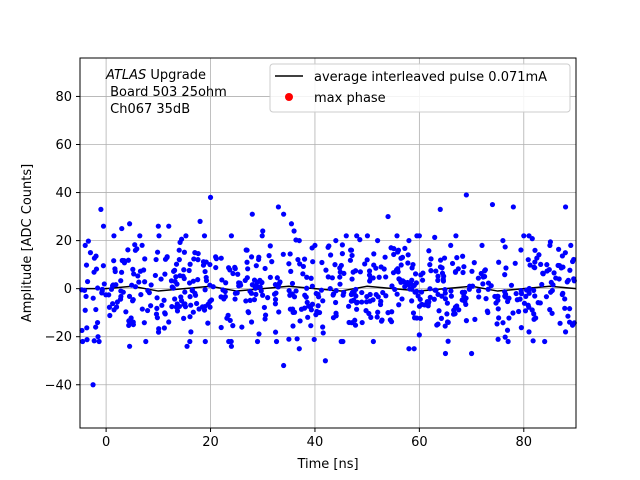  I want to click on y-axis-label: Amplitude [ADC Counts], so click(27, 243).